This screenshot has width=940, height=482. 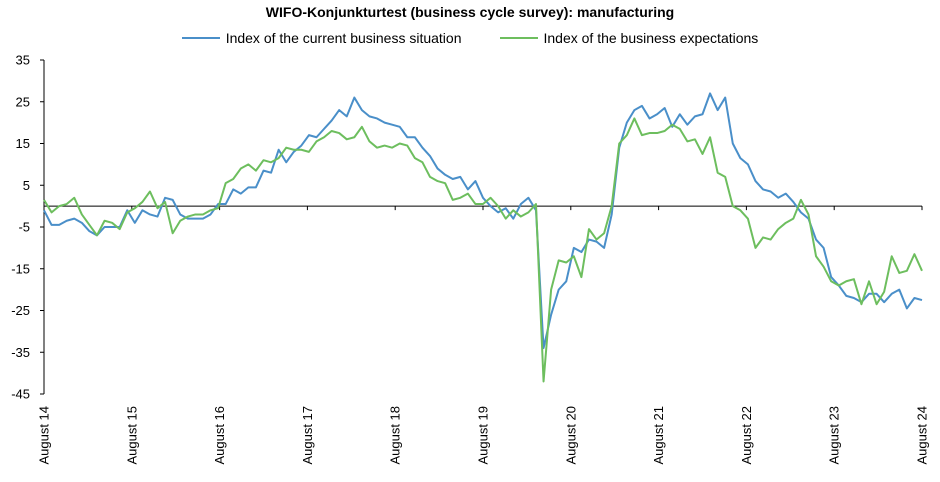 What do you see at coordinates (20, 352) in the screenshot?
I see `y-tick-label: -35` at bounding box center [20, 352].